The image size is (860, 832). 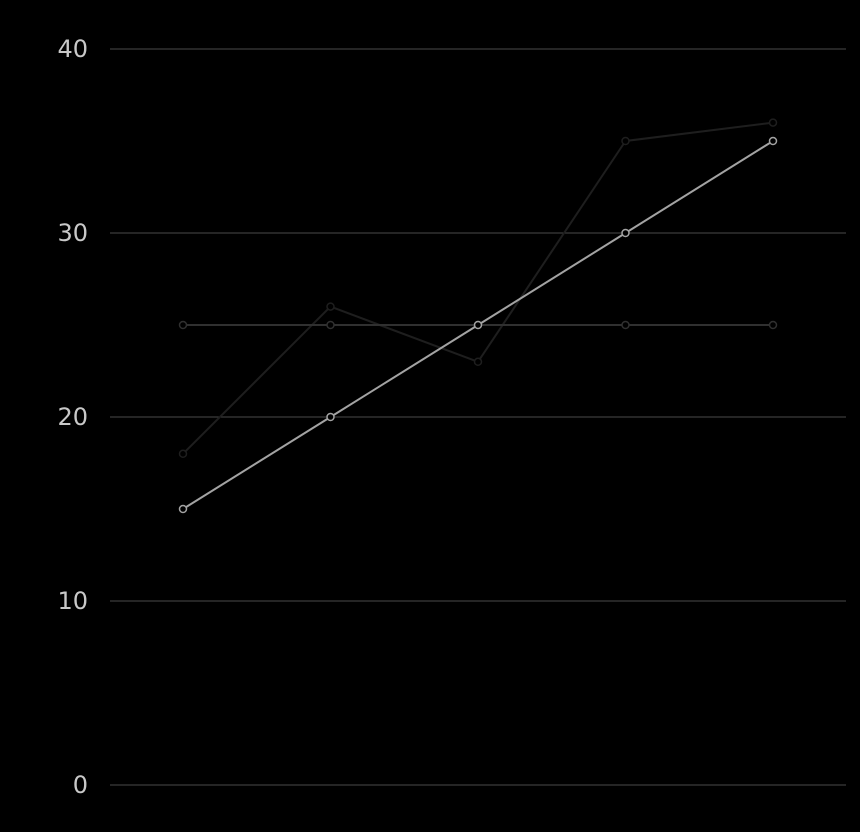 What do you see at coordinates (80, 785) in the screenshot?
I see `y-tick-label-0: 0` at bounding box center [80, 785].